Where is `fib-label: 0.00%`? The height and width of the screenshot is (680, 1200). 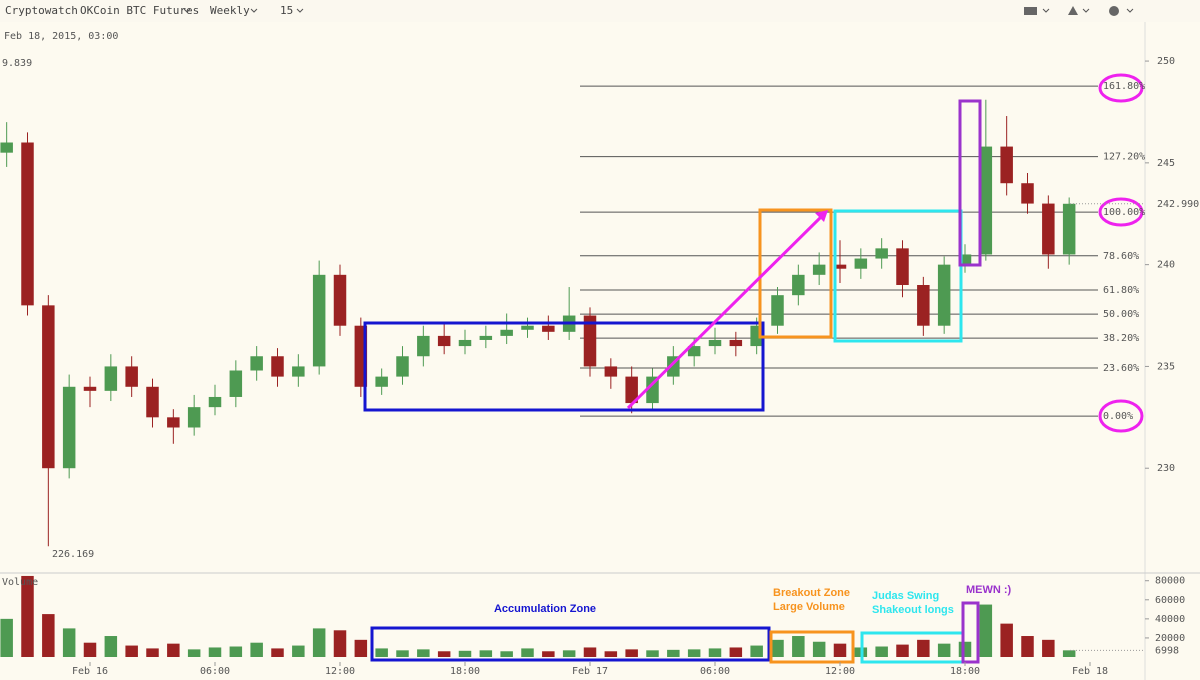
fib-label: 0.00% is located at coordinates (1118, 416).